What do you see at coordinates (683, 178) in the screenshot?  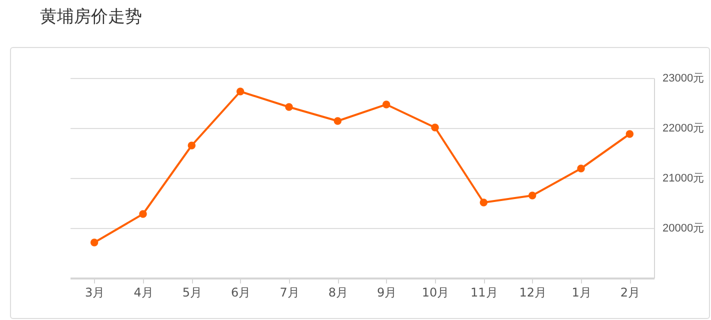 I see `y-tick-label: 21000元` at bounding box center [683, 178].